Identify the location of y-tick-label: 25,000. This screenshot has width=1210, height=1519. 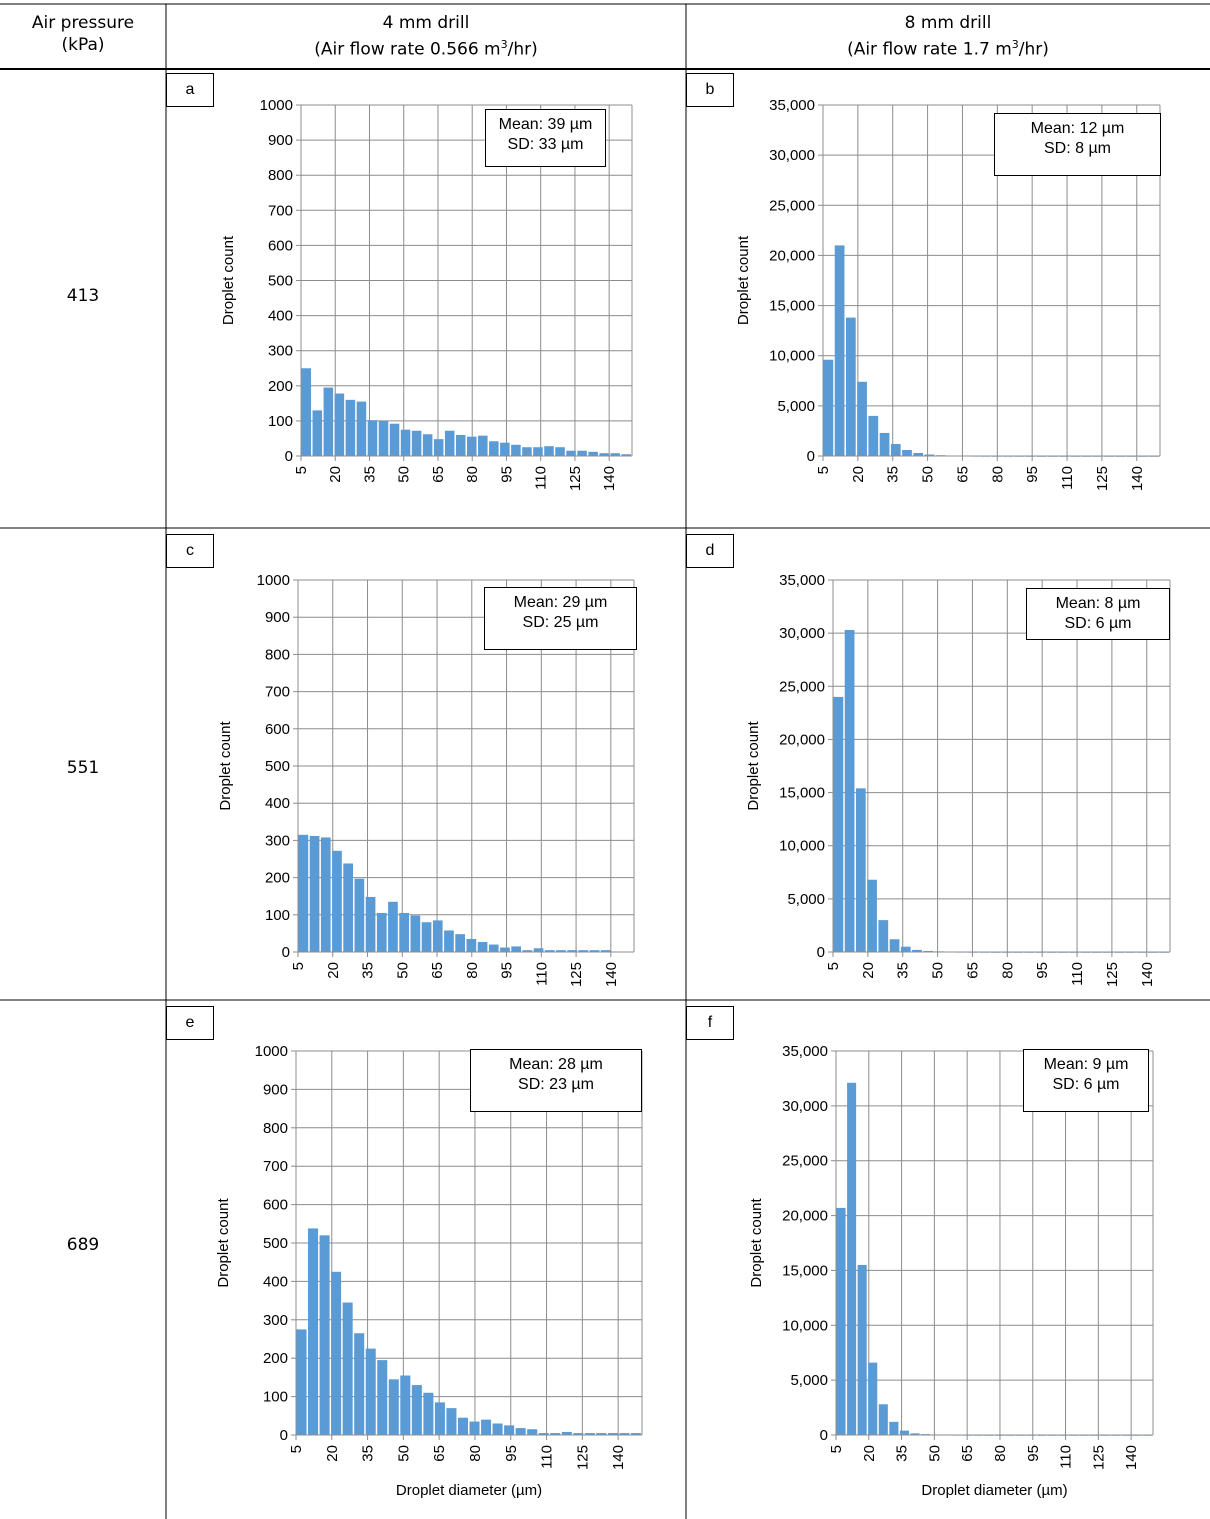
(802, 686).